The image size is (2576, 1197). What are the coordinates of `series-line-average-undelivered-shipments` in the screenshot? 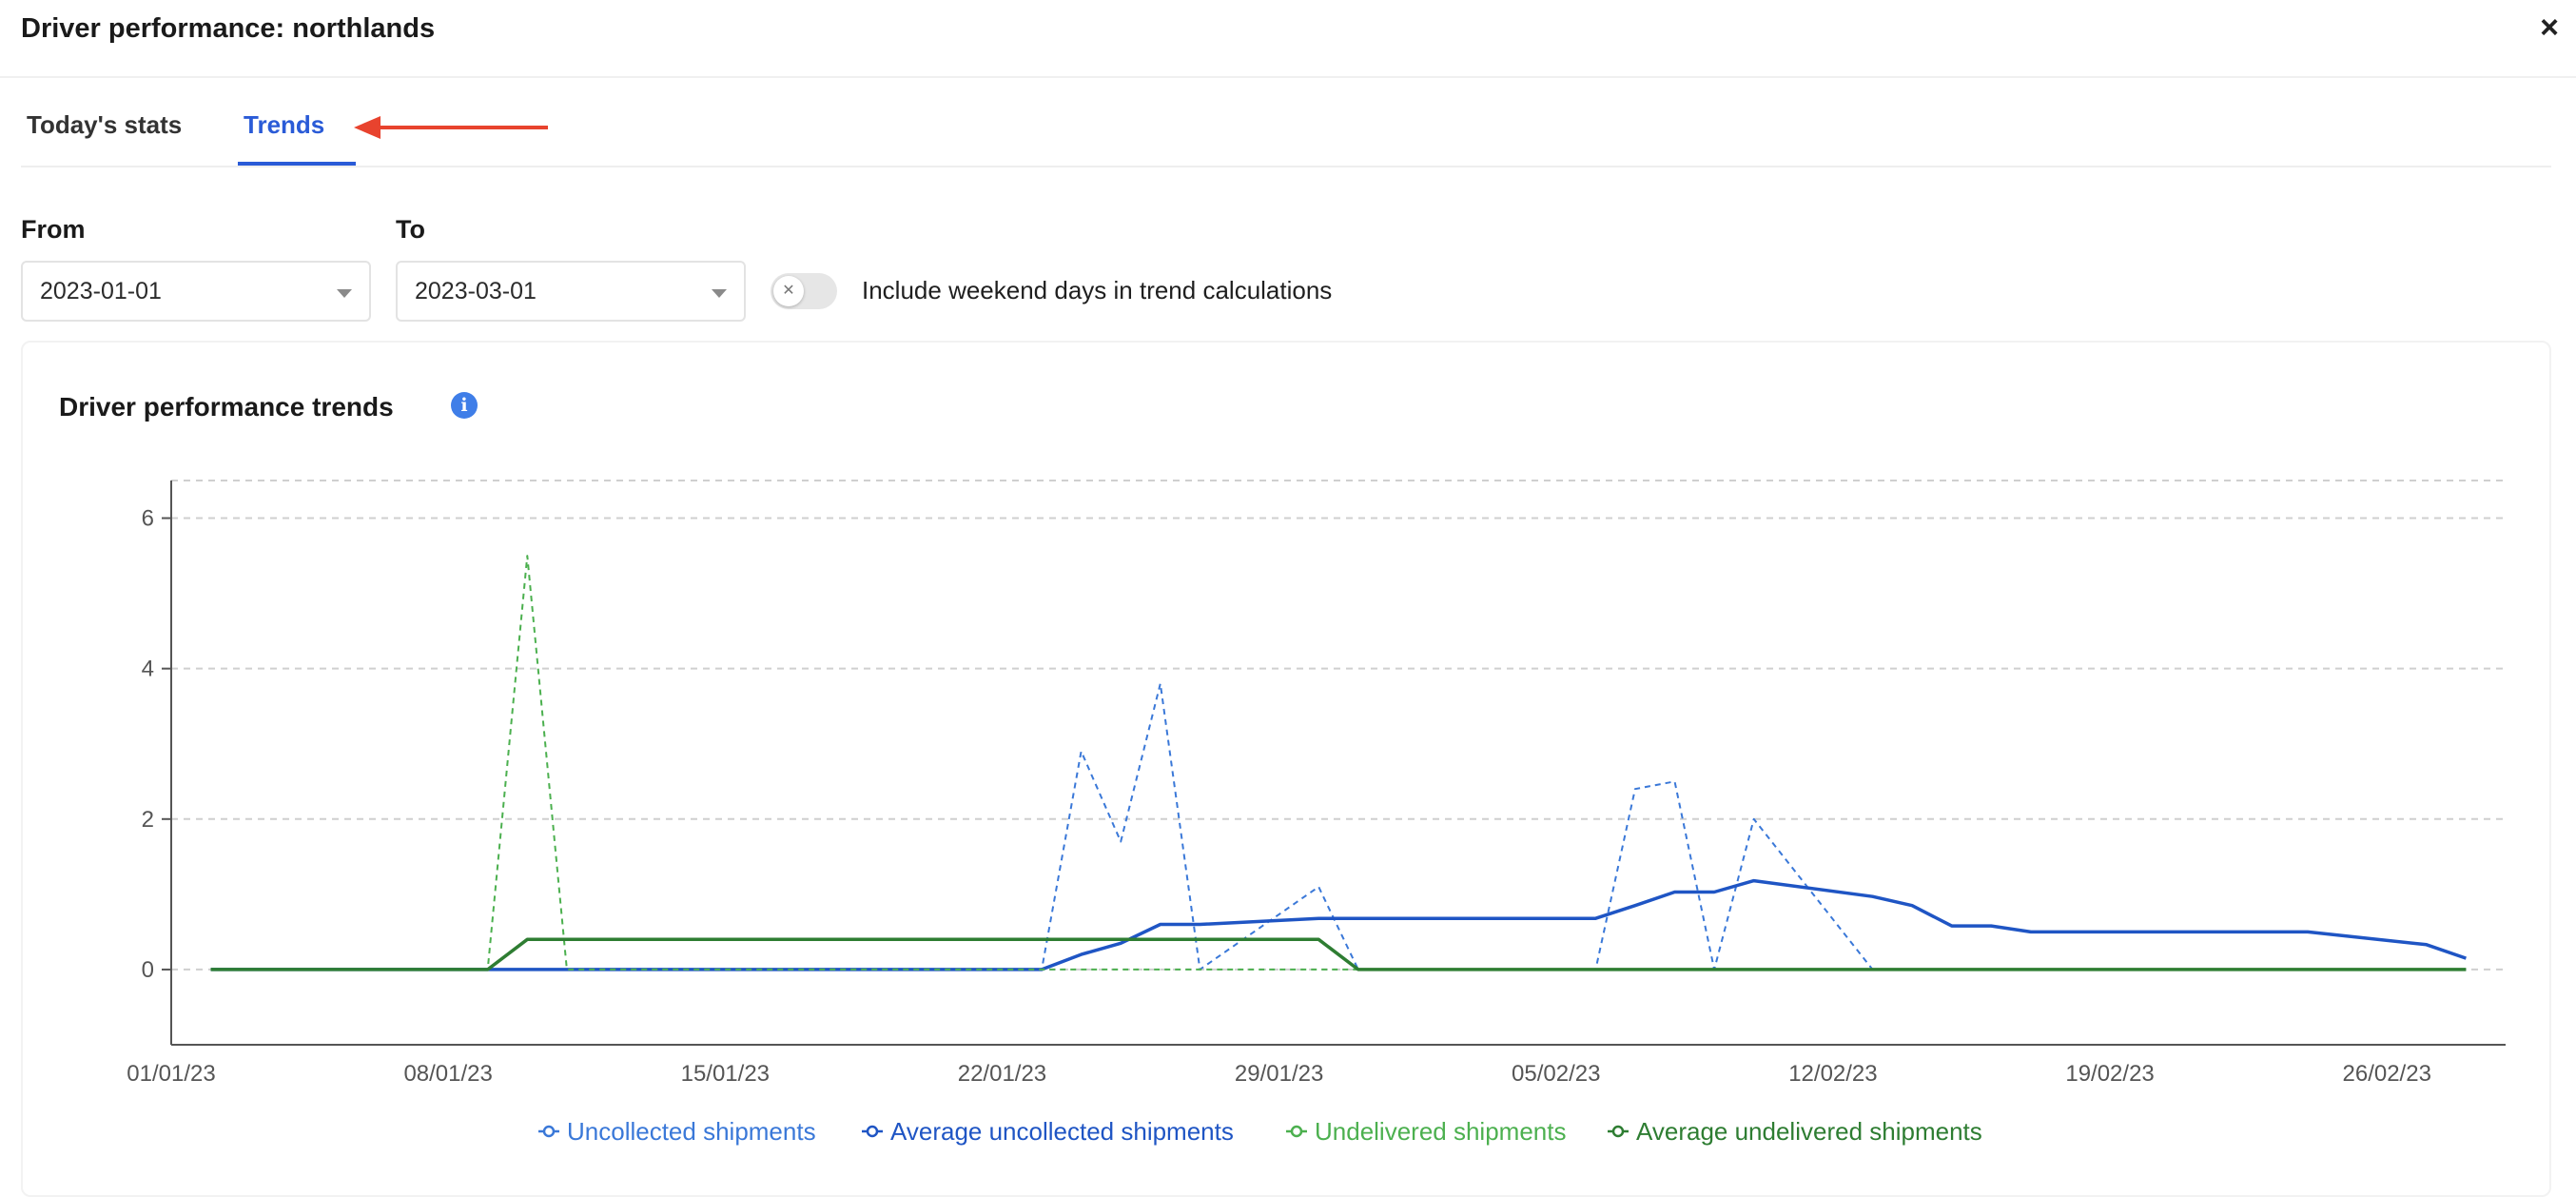 It's located at (1338, 954).